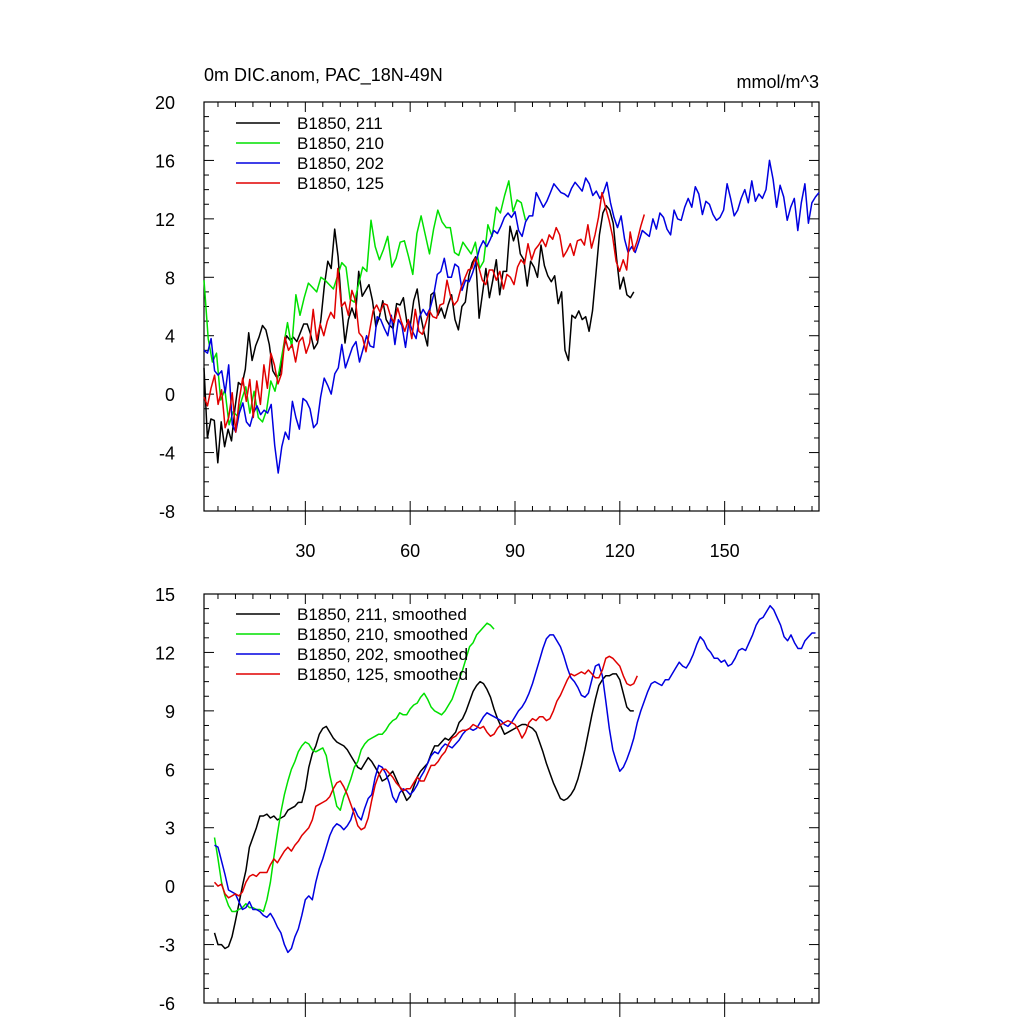 This screenshot has height=1024, width=1024. I want to click on legend-label: B1850, 211, so click(340, 123).